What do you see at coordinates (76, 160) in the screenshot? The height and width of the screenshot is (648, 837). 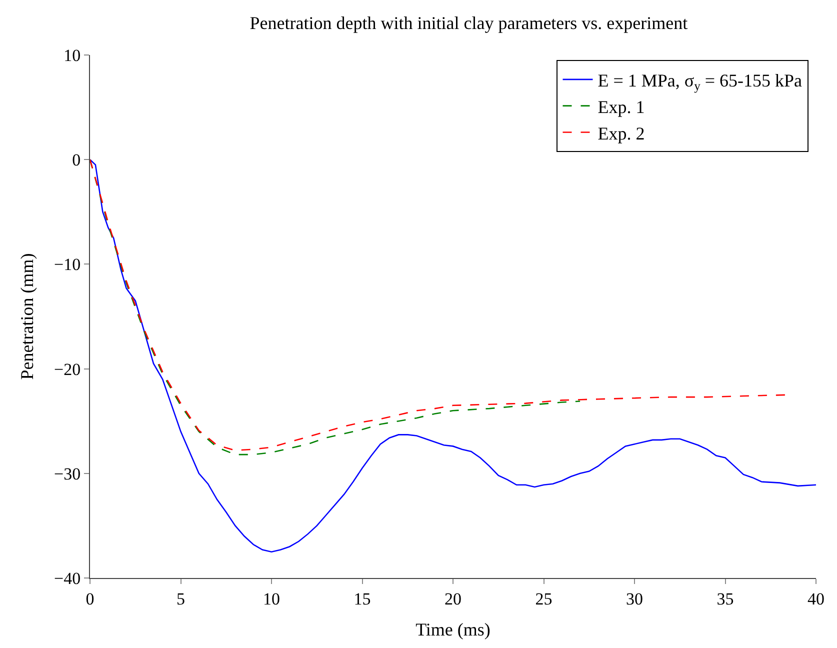 I see `y-tick-label: 0` at bounding box center [76, 160].